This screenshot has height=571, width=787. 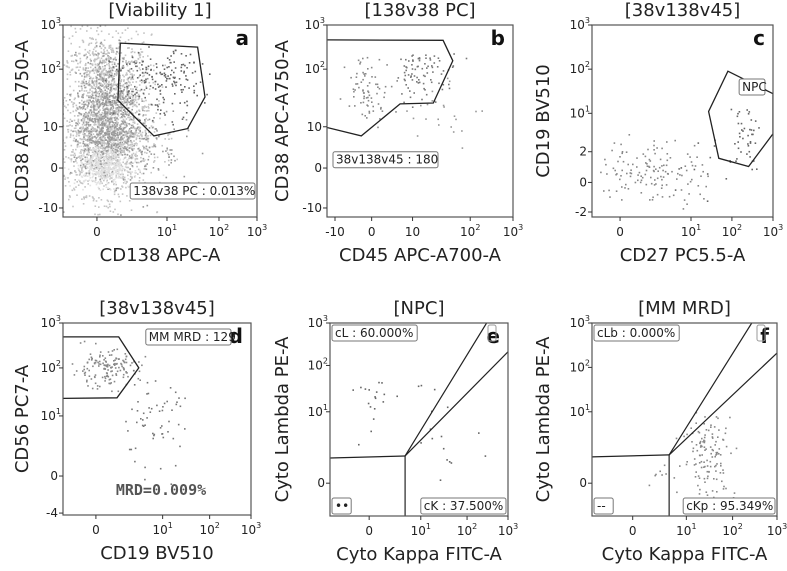 I want to click on data-points, so click(x=419, y=442).